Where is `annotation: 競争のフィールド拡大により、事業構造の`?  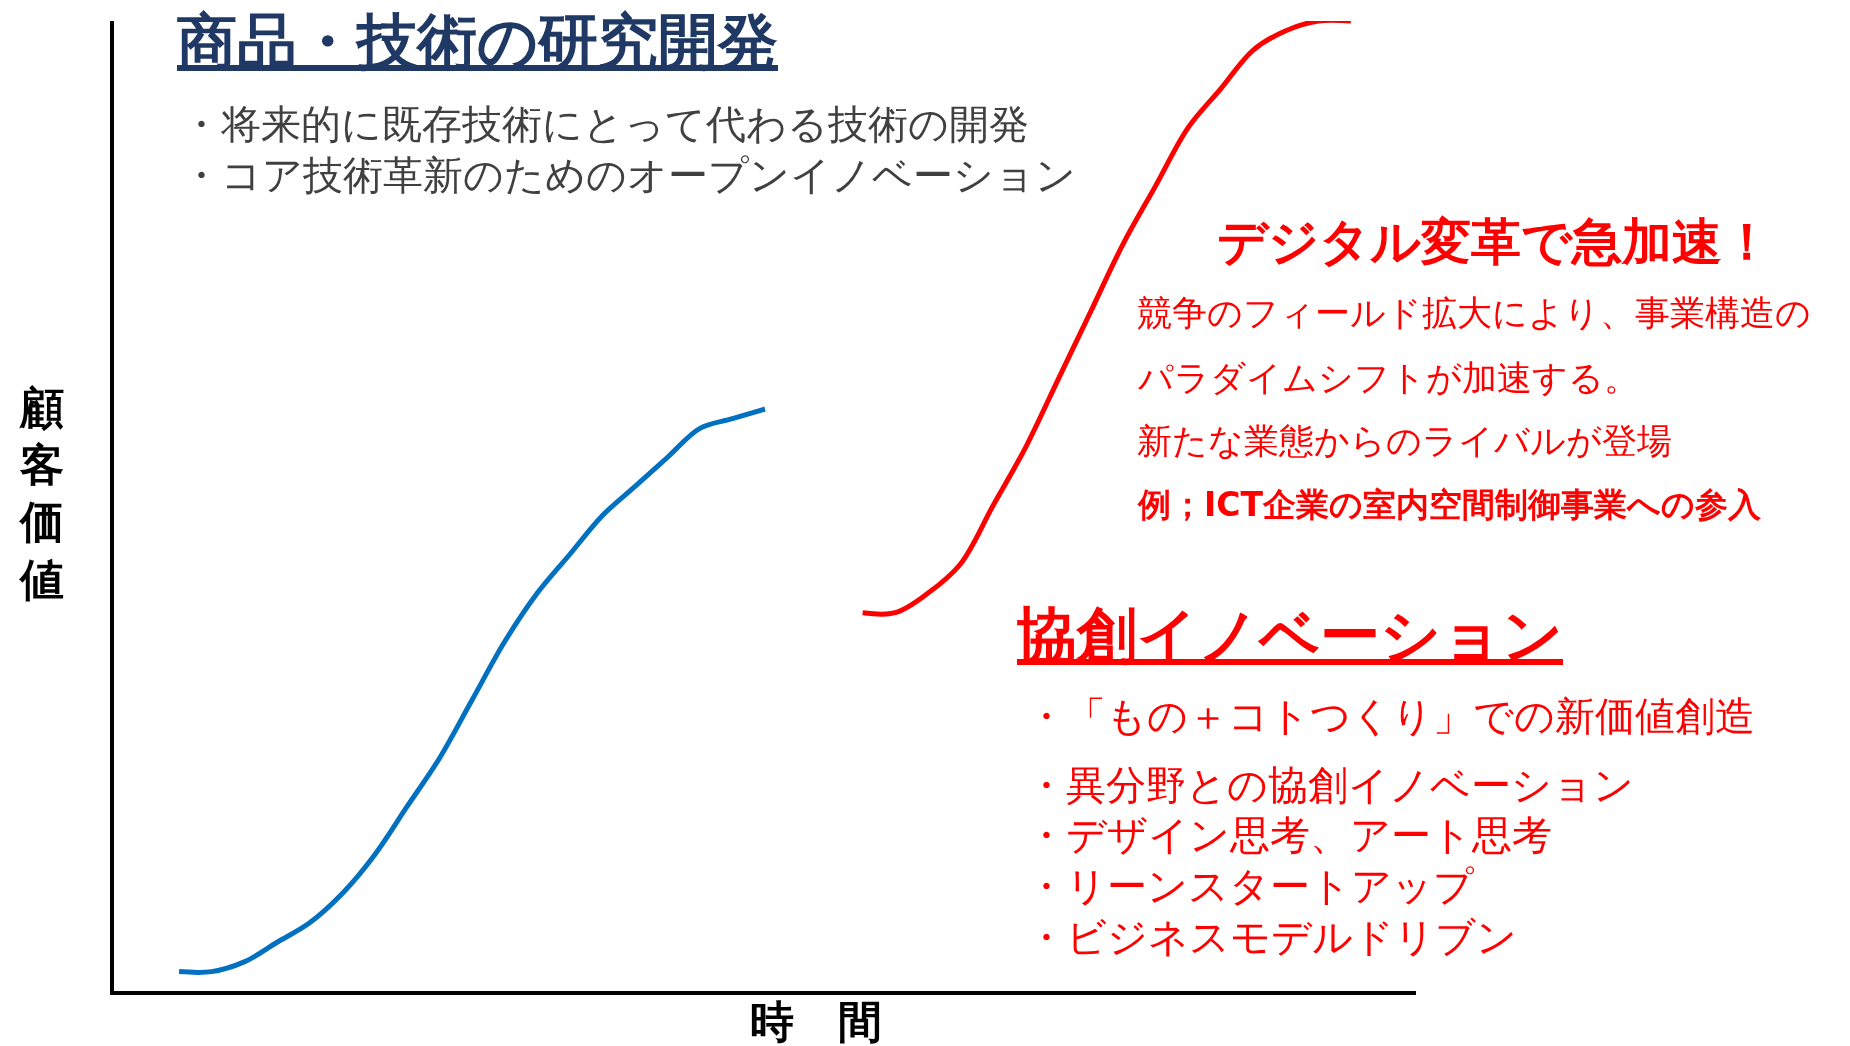
annotation: 競争のフィールド拡大により、事業構造の is located at coordinates (1474, 313).